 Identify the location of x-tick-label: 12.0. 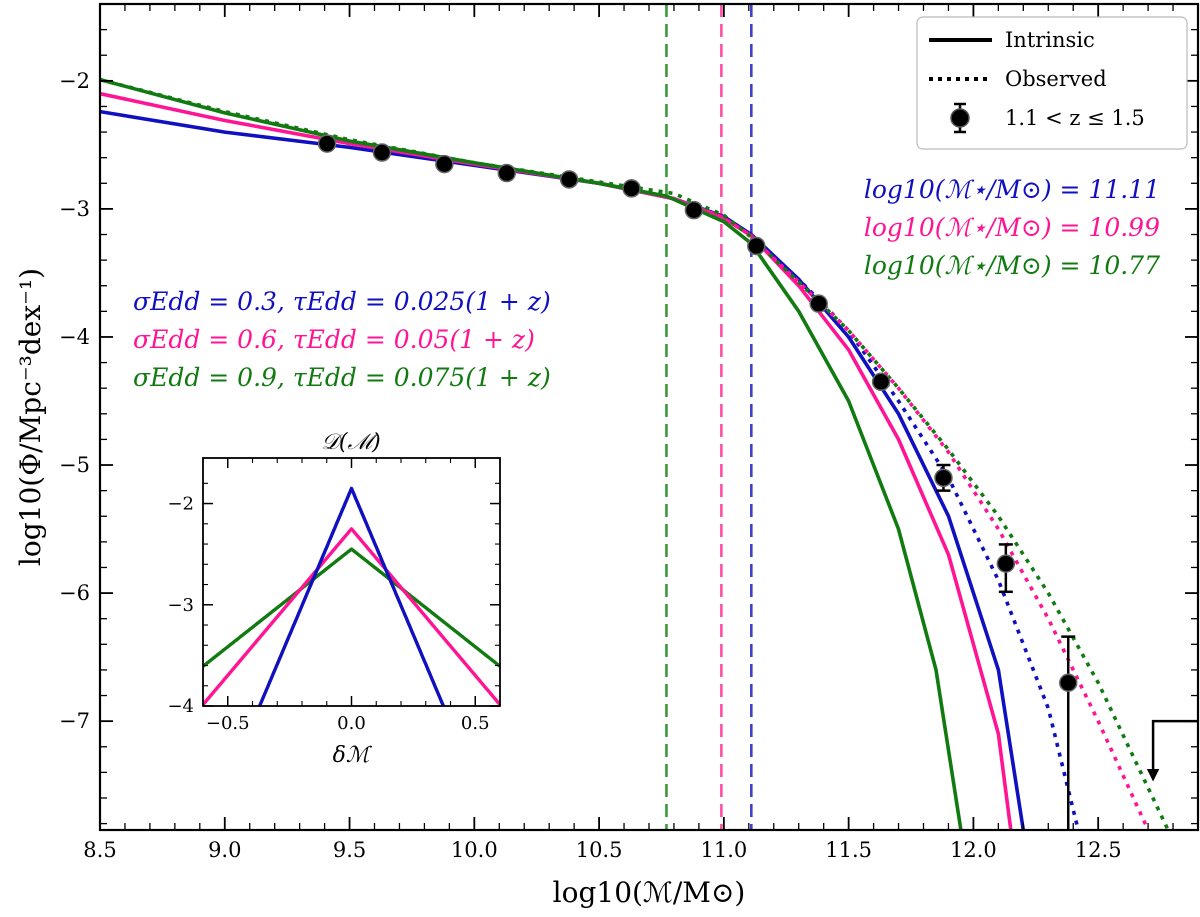
(973, 850).